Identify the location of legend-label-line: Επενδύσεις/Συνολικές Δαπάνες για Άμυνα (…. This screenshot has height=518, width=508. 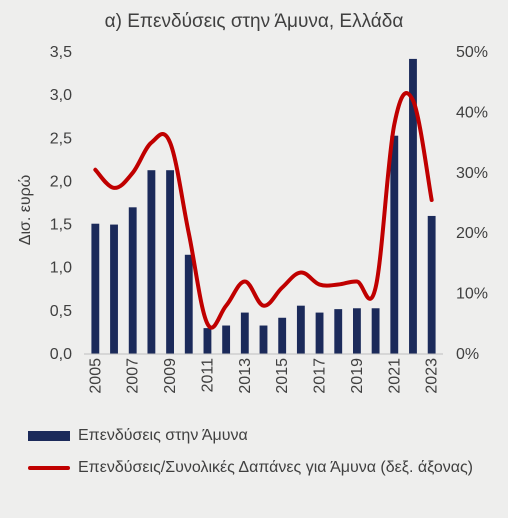
(276, 467).